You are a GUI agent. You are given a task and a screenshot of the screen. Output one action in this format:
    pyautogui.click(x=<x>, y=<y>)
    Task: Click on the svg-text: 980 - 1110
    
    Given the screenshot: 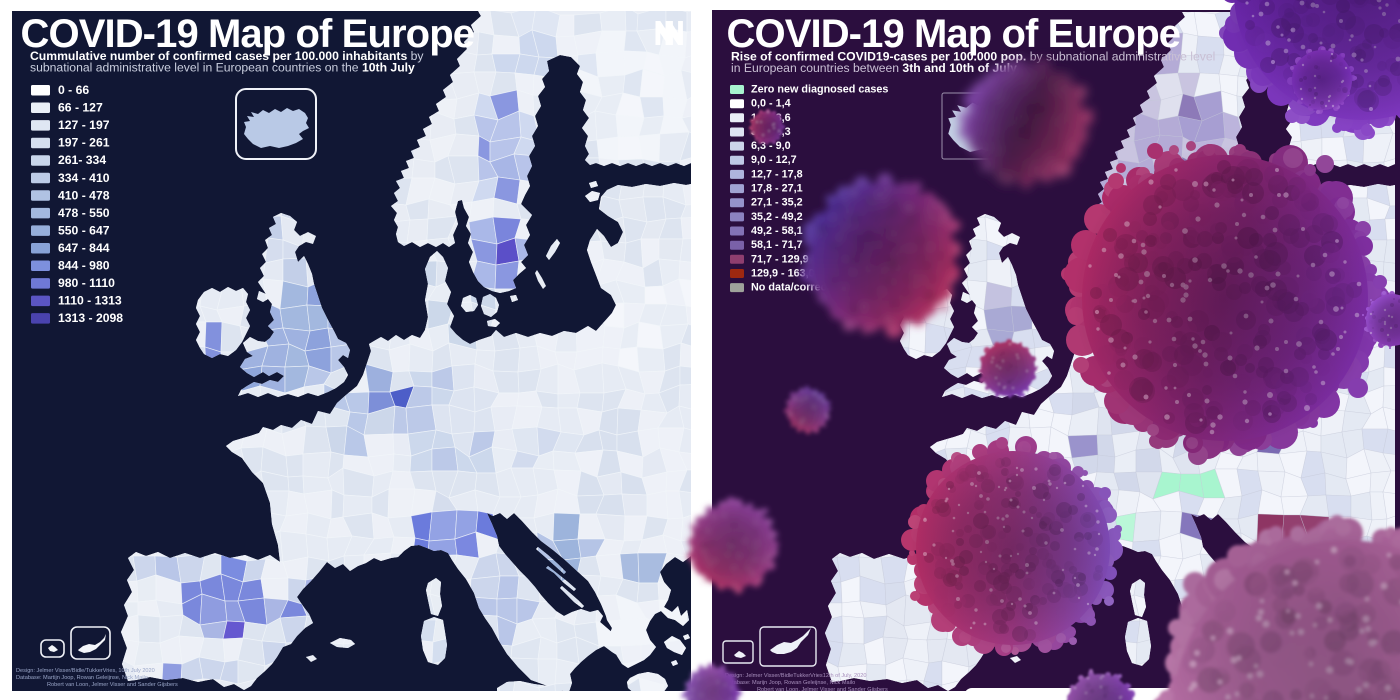 What is the action you would take?
    pyautogui.click(x=86, y=283)
    